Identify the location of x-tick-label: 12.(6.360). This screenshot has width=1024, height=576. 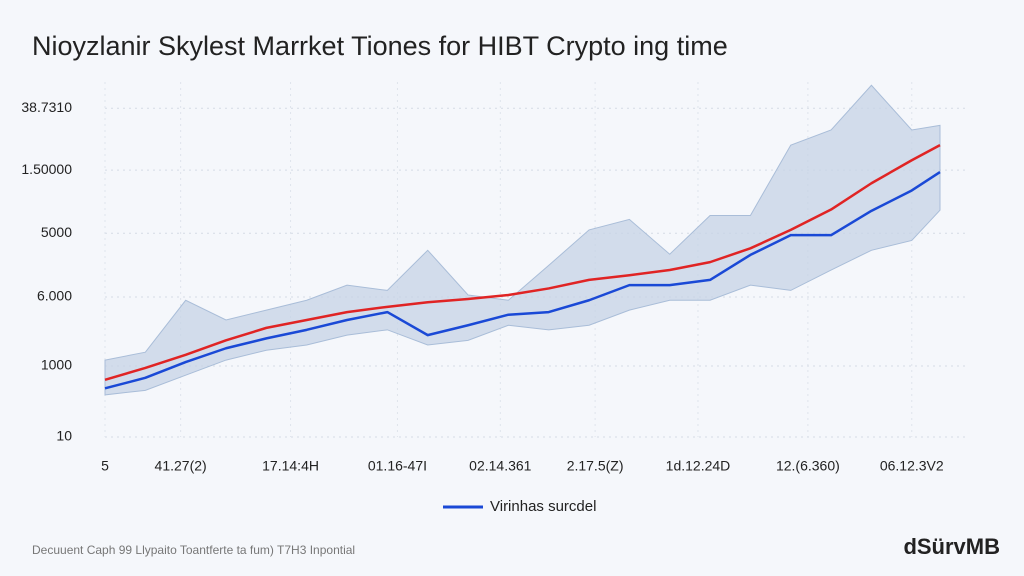
(808, 466).